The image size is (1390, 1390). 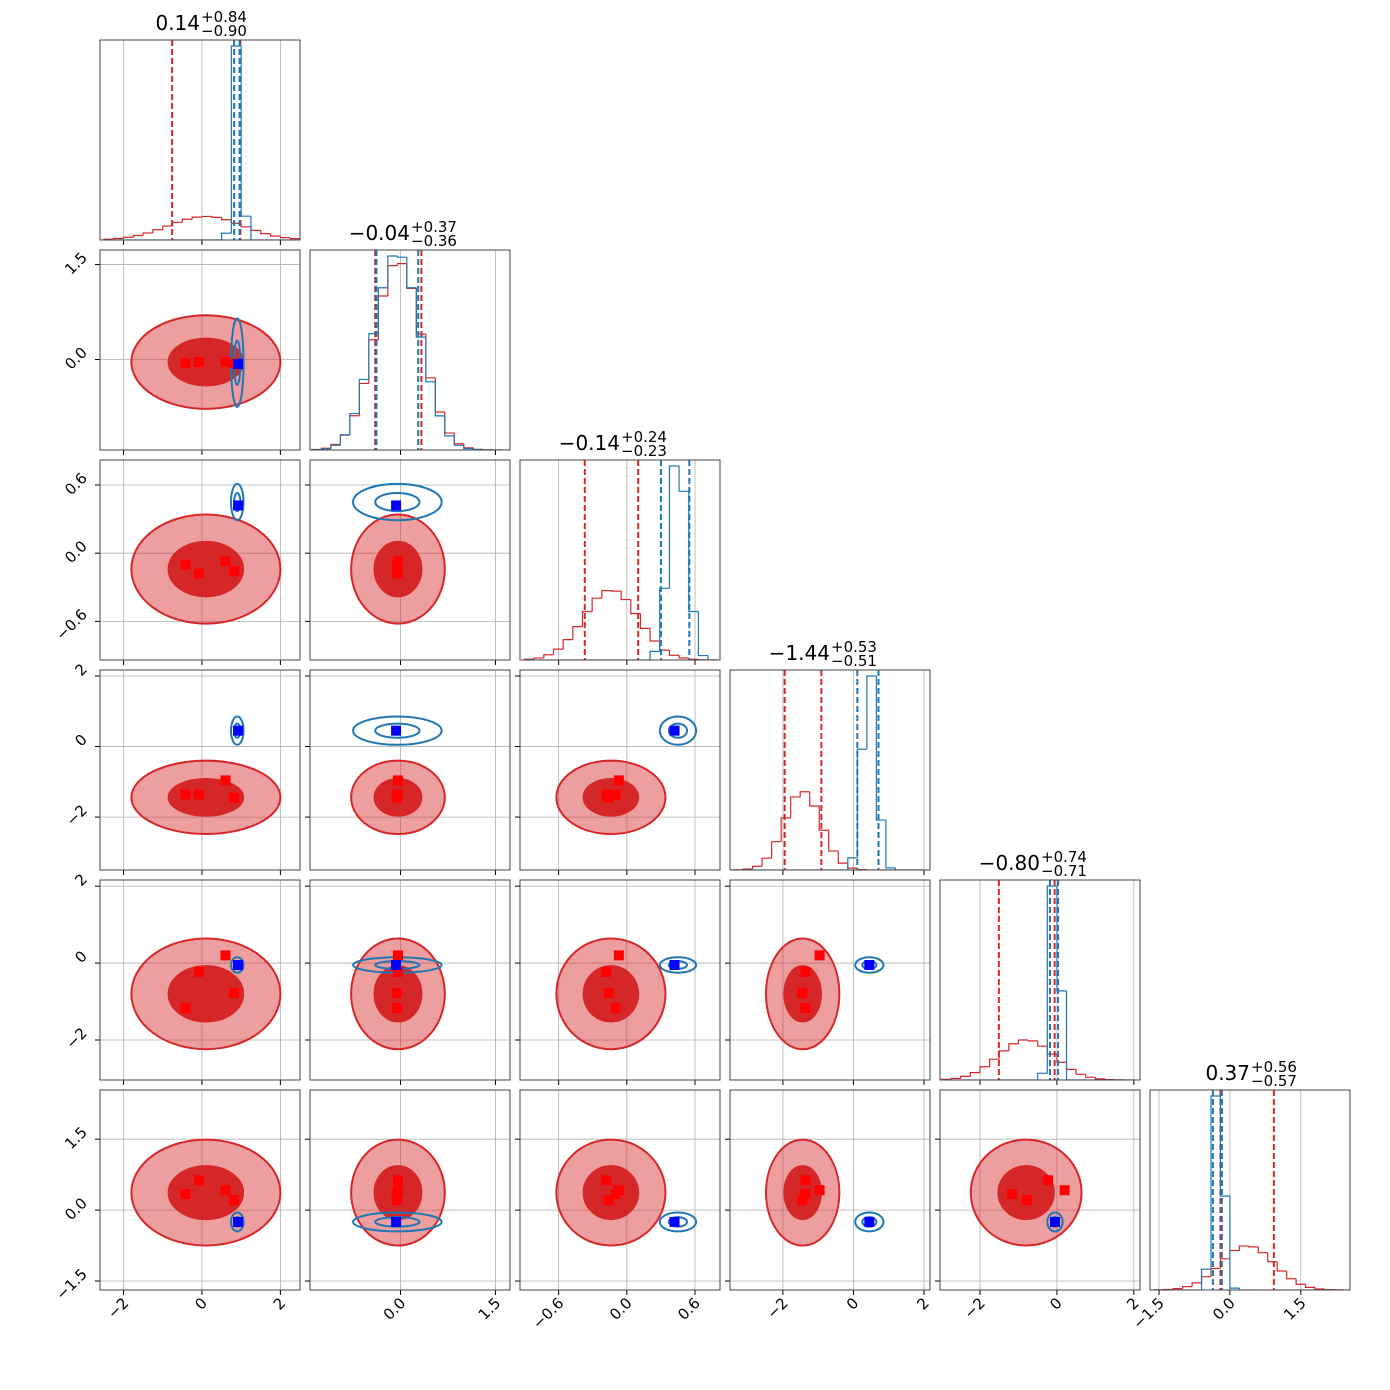 What do you see at coordinates (1055, 1303) in the screenshot?
I see `x-tick-label: 0` at bounding box center [1055, 1303].